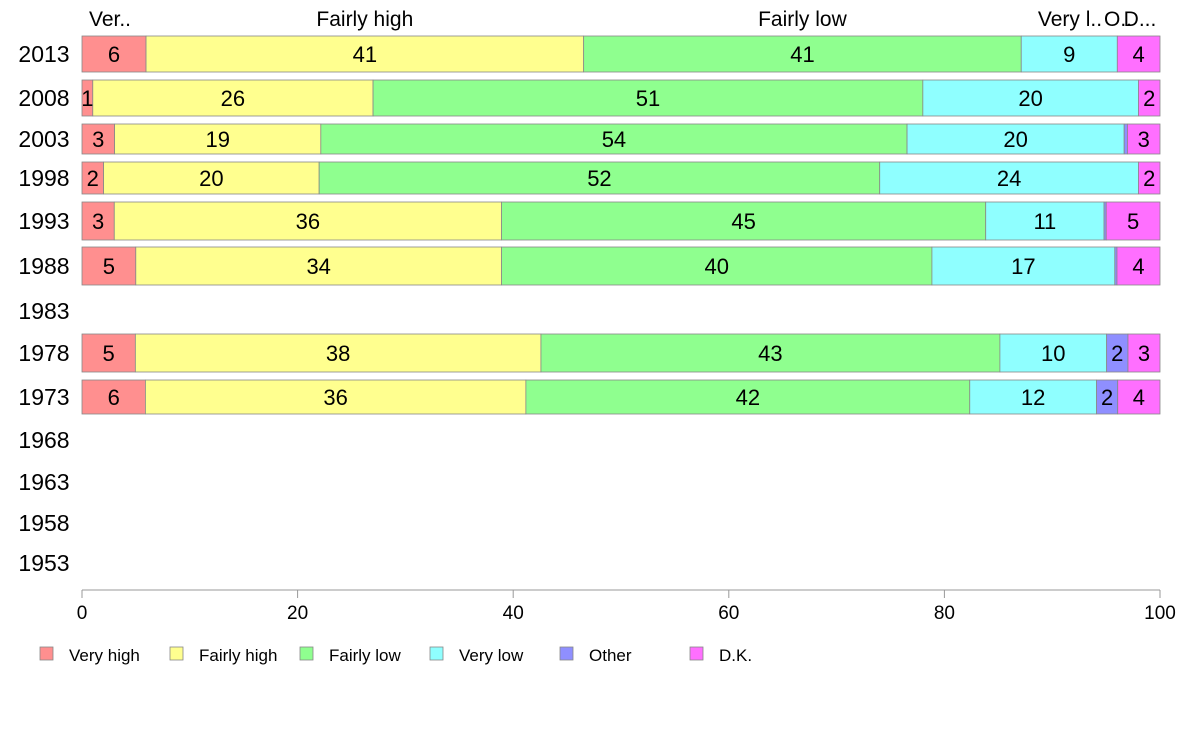 Image resolution: width=1188 pixels, height=736 pixels. I want to click on x-tick-label: 60, so click(728, 613).